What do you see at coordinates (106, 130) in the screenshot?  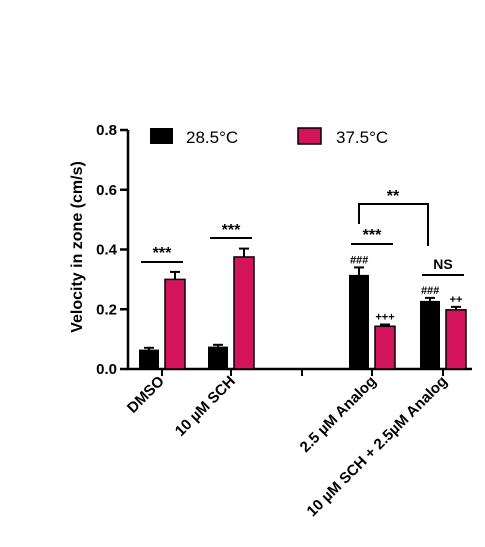 I see `y-tick-label: 0.8` at bounding box center [106, 130].